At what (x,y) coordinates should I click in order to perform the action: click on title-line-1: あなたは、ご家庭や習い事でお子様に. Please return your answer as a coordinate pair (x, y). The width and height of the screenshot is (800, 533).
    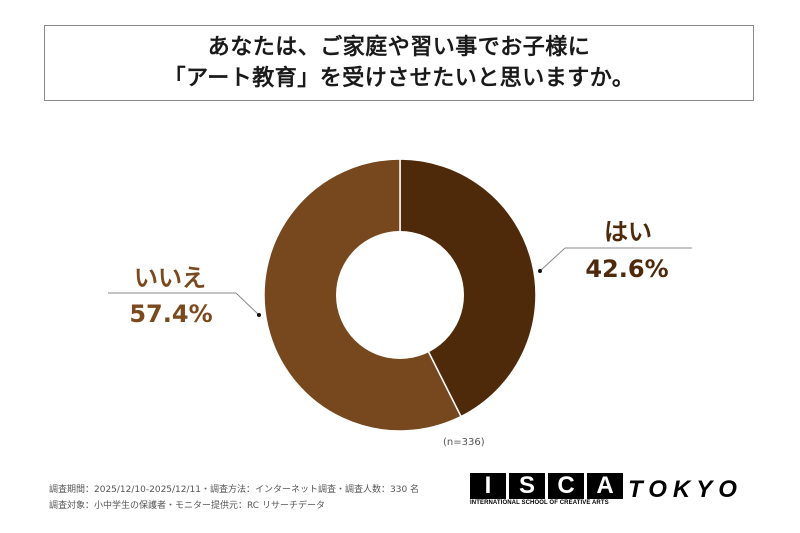
    Looking at the image, I should click on (399, 47).